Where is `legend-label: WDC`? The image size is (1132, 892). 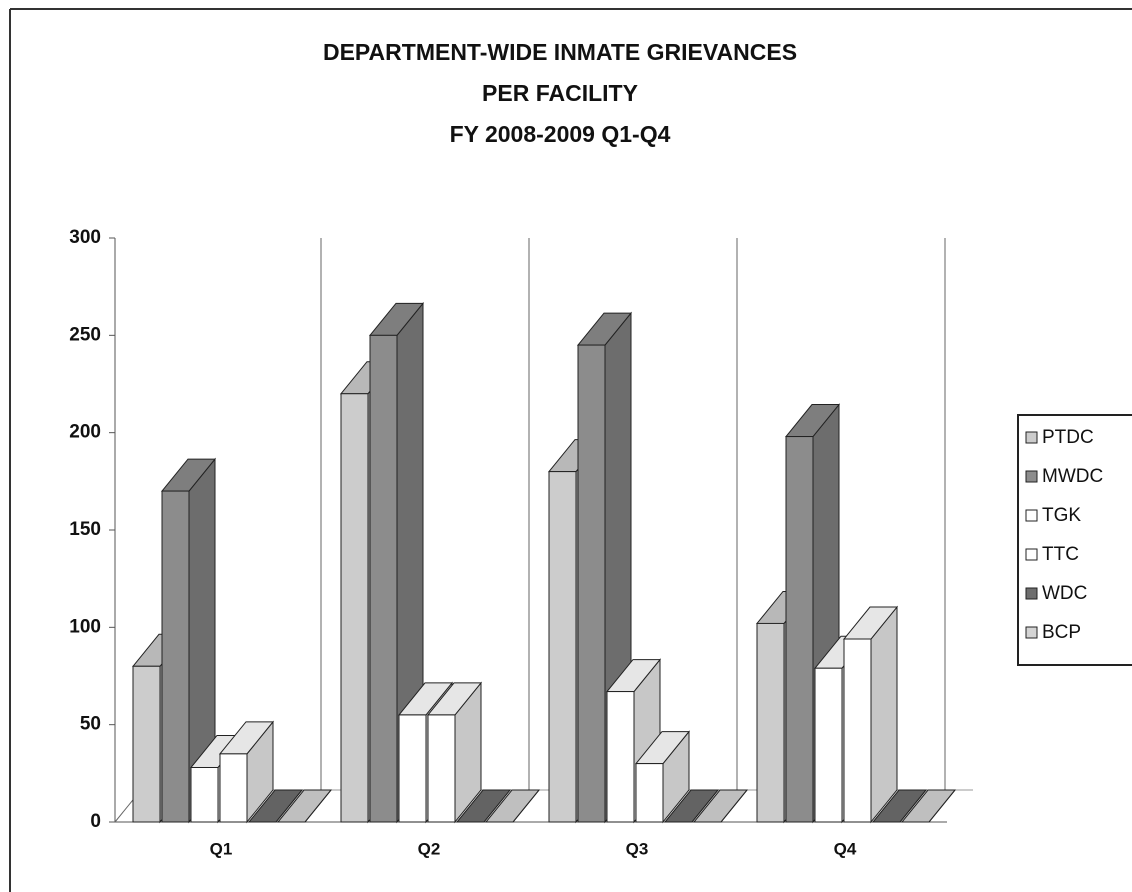
legend-label: WDC is located at coordinates (1064, 593).